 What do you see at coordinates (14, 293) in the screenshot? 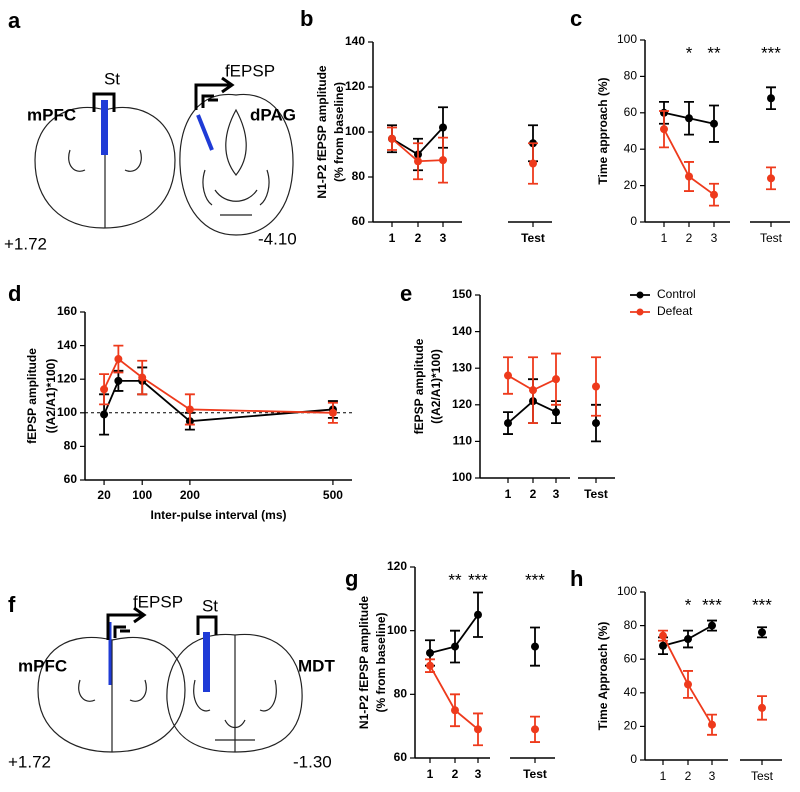
I see `panel-letter: d` at bounding box center [14, 293].